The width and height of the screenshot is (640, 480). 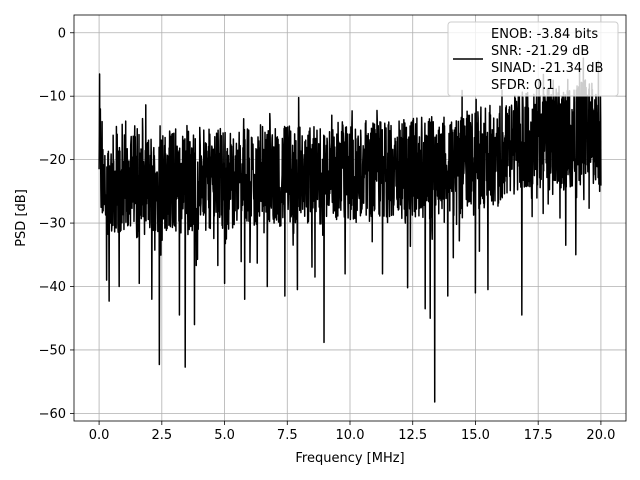 I want to click on x-tick-label: 12.5, so click(x=412, y=435).